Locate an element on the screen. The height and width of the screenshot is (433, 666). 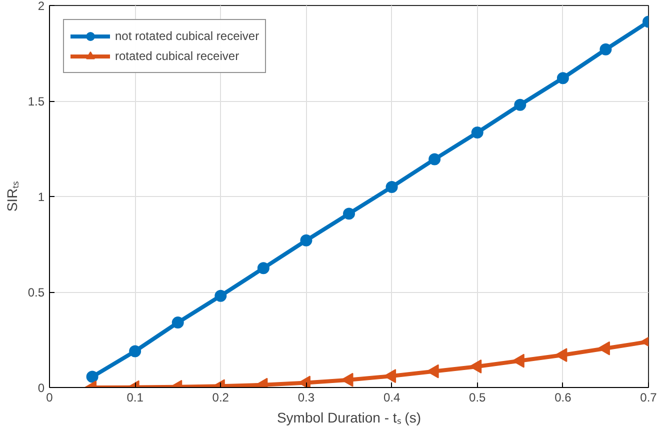
x-tick-label: 0.4 is located at coordinates (391, 397).